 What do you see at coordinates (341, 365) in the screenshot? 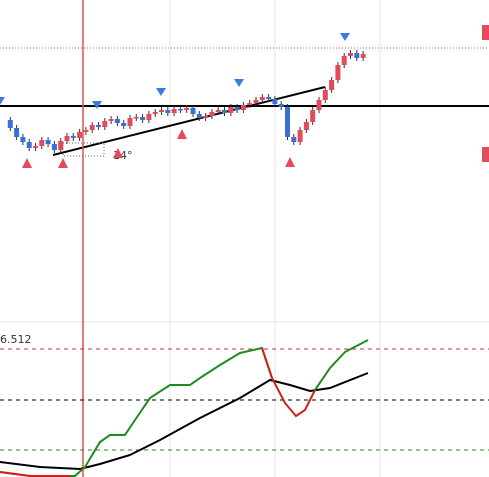
I see `oscillator-line-up` at bounding box center [341, 365].